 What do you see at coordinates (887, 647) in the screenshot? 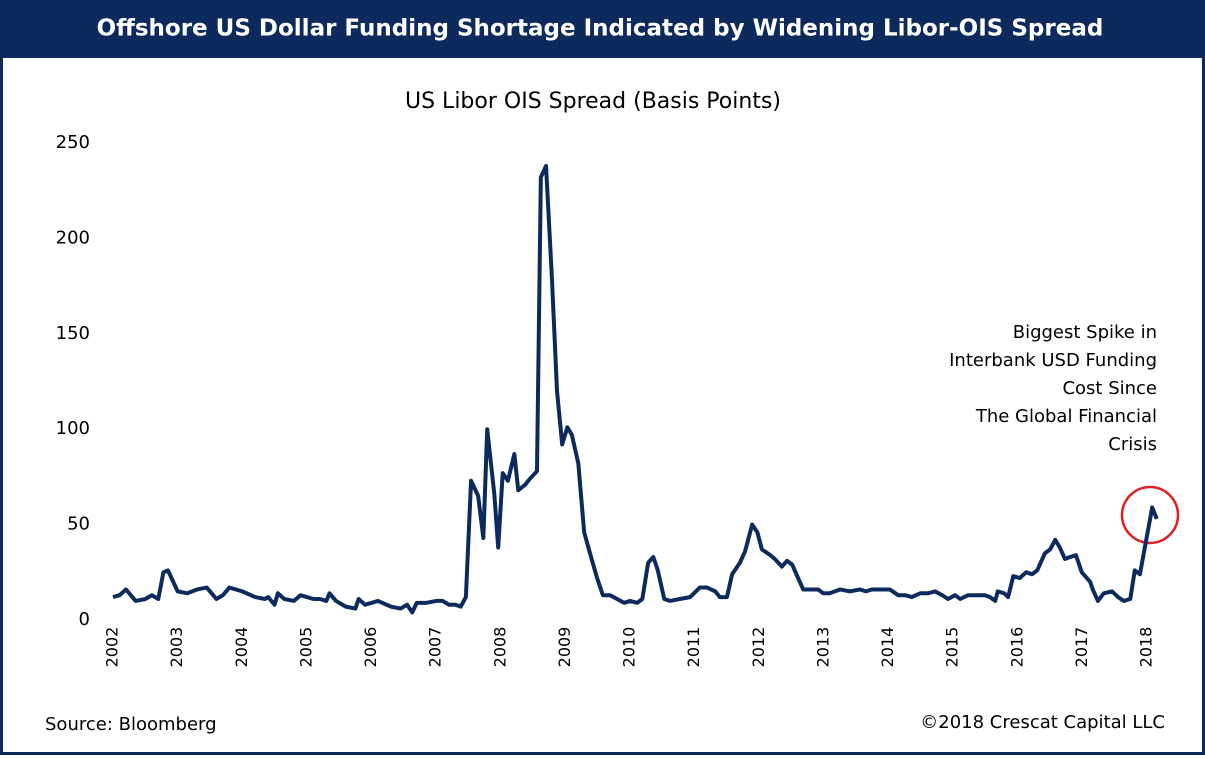
I see `x-tick-label: 2014` at bounding box center [887, 647].